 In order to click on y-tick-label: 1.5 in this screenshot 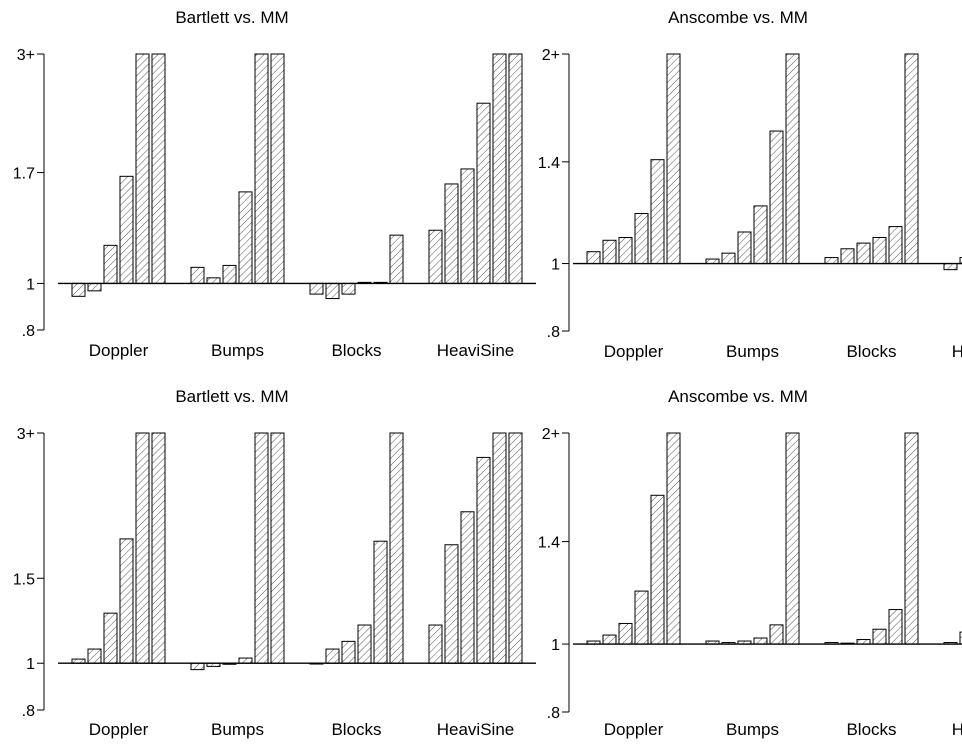, I will do `click(24, 579)`.